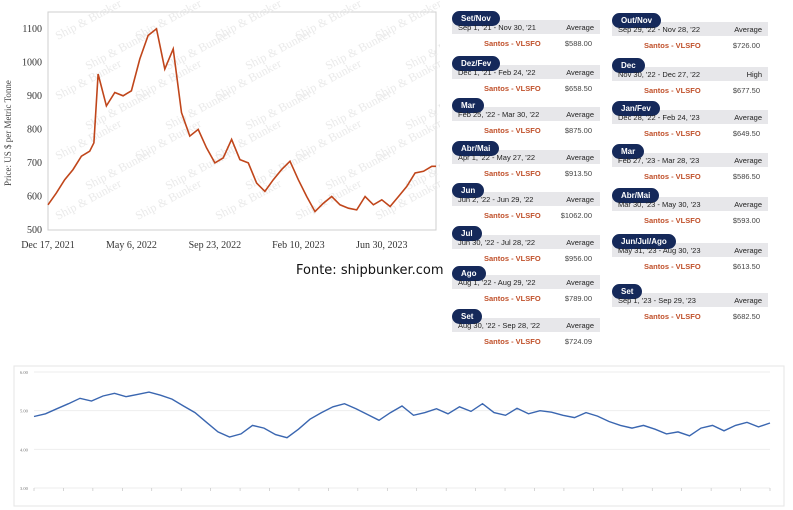  Describe the element at coordinates (34, 129) in the screenshot. I see `y-tick-label: 800` at that location.